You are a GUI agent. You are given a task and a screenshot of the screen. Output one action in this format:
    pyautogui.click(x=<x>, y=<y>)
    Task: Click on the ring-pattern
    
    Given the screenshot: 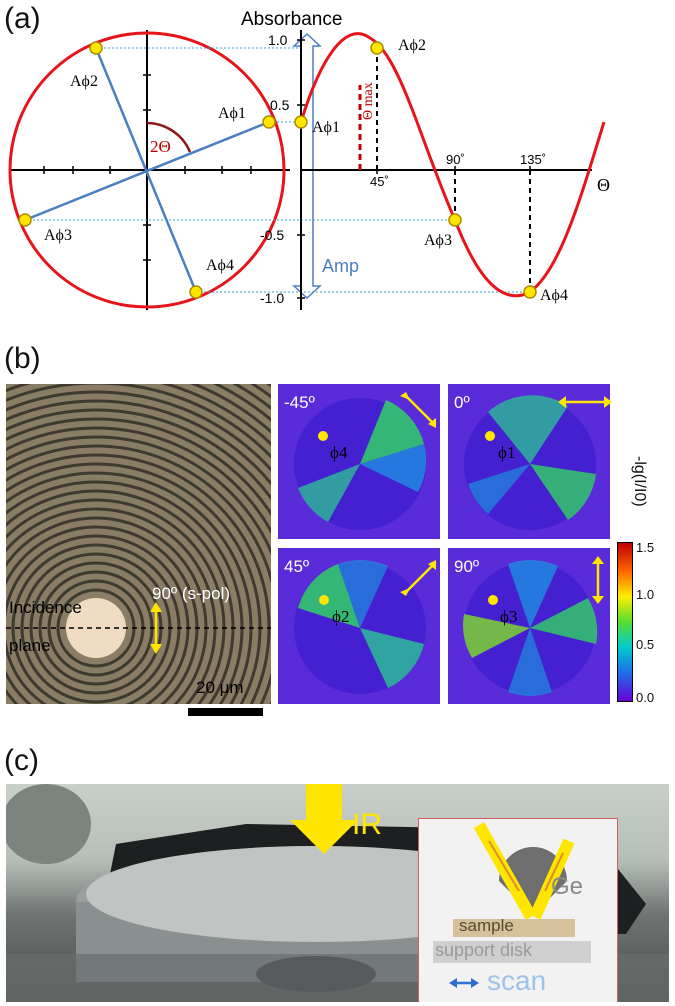 What is the action you would take?
    pyautogui.click(x=138, y=544)
    